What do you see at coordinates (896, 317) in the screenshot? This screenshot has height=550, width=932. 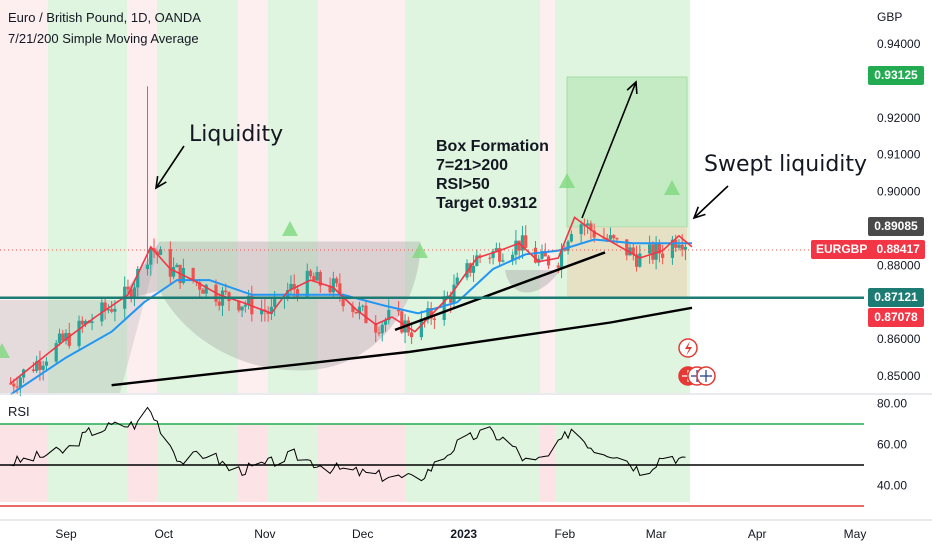 I see `lower-price-badge: 0.87078` at bounding box center [896, 317].